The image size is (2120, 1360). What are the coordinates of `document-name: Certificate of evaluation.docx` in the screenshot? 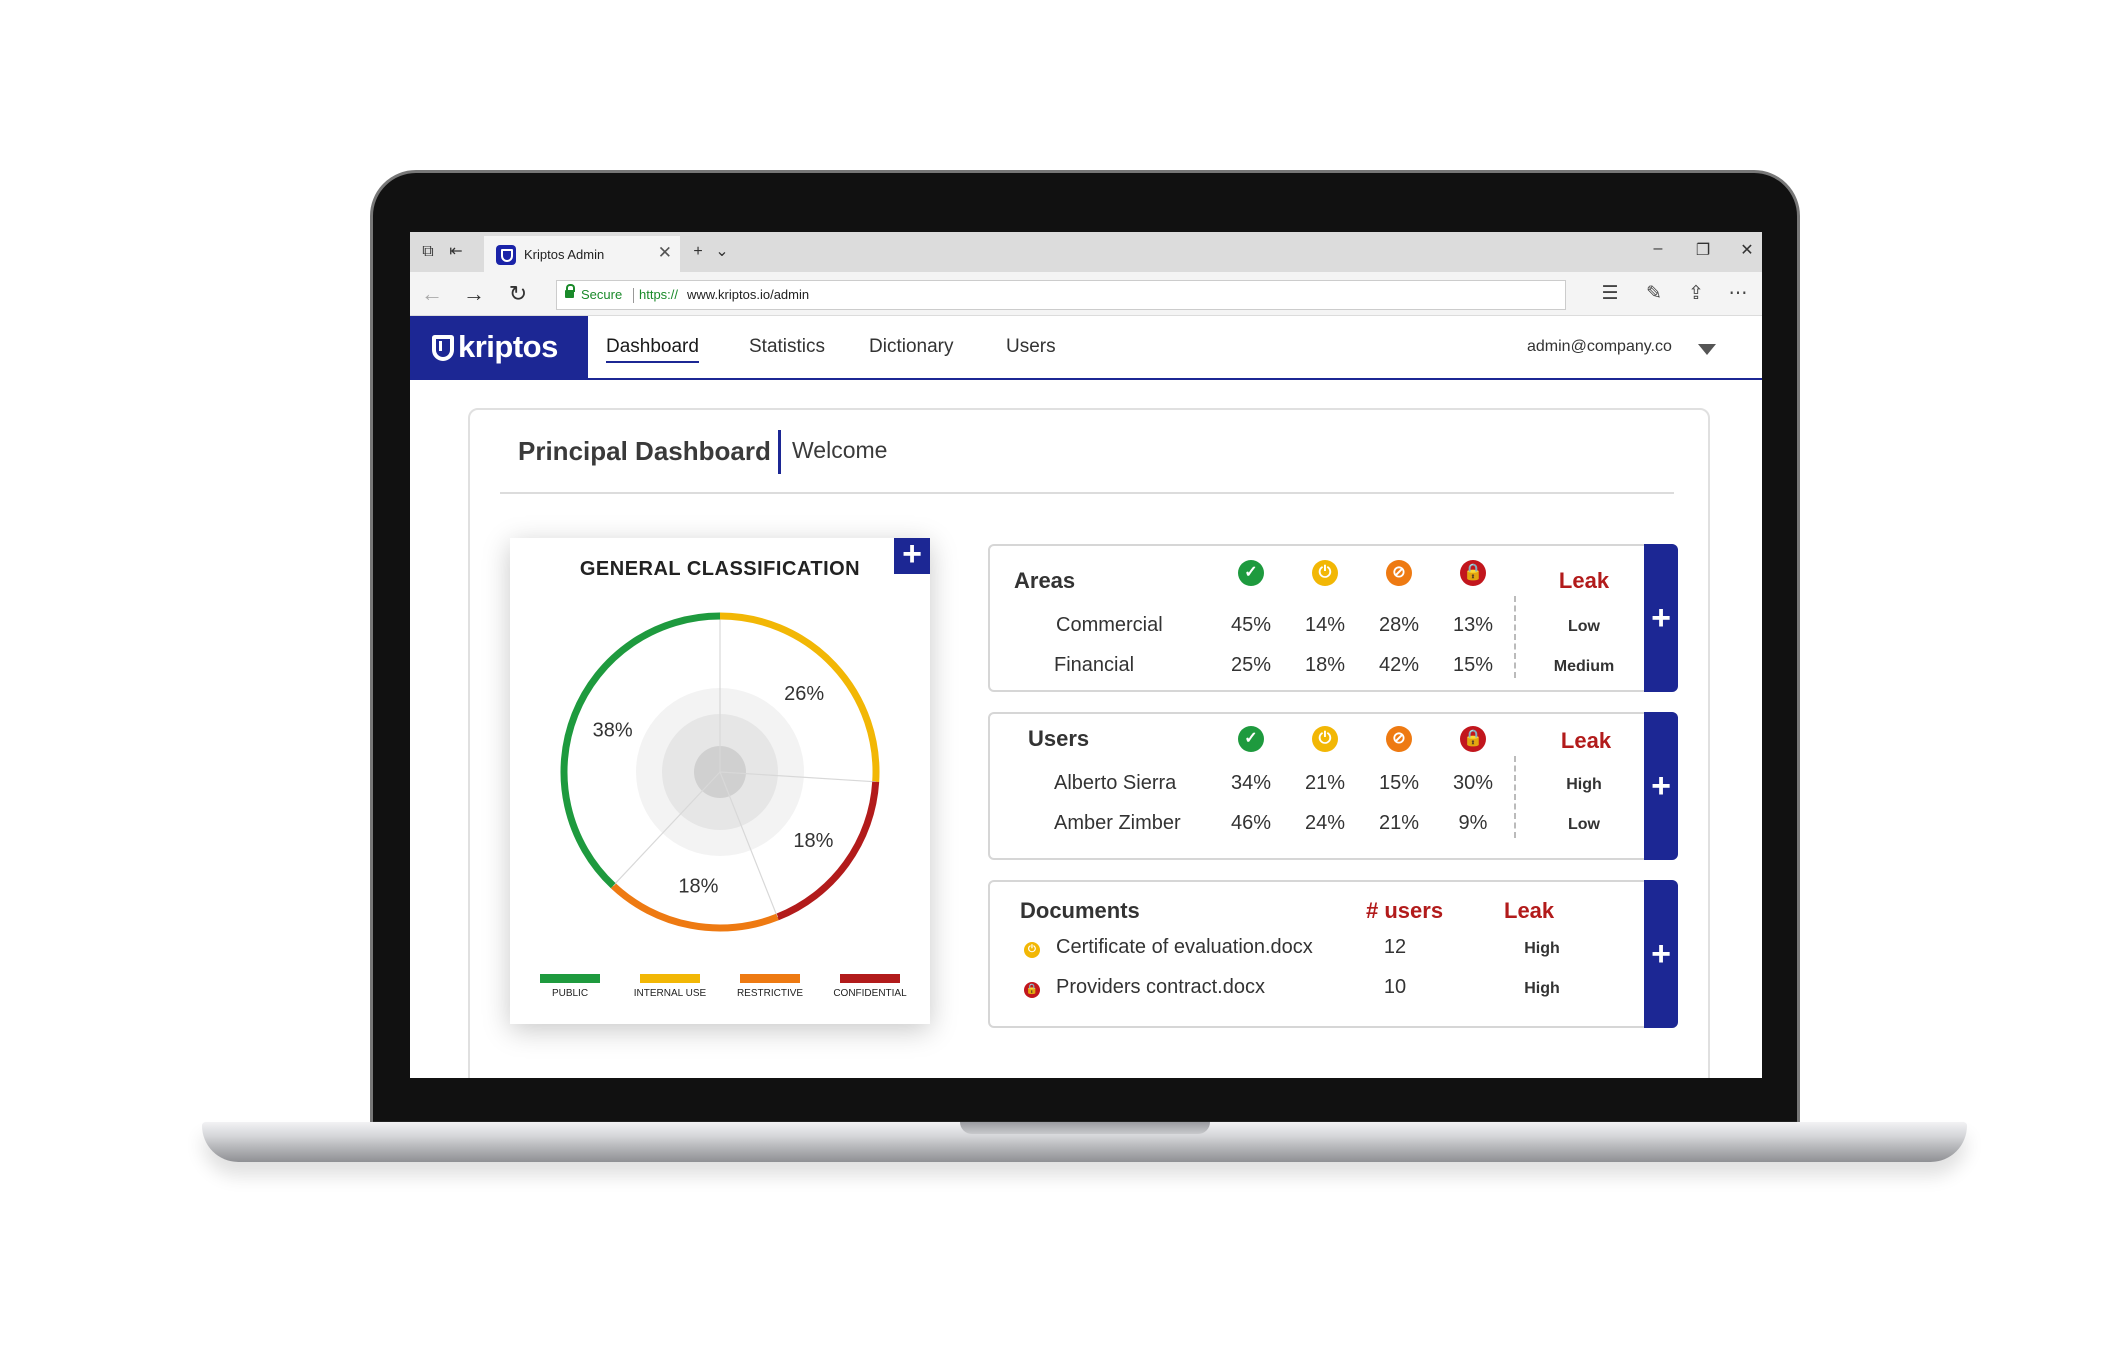 It's located at (1184, 947).